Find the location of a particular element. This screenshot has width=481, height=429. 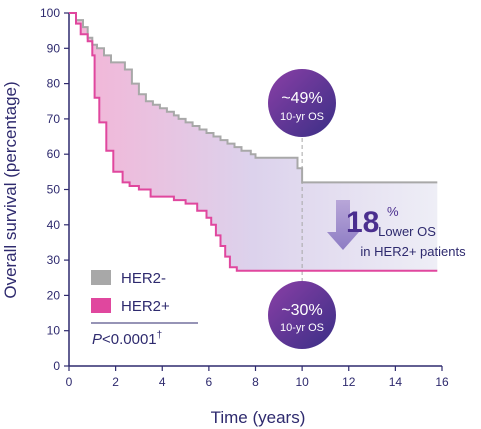

y-ticks: 0 10 20 30 40 50 60 70 80 90 100 is located at coordinates (54, 189).